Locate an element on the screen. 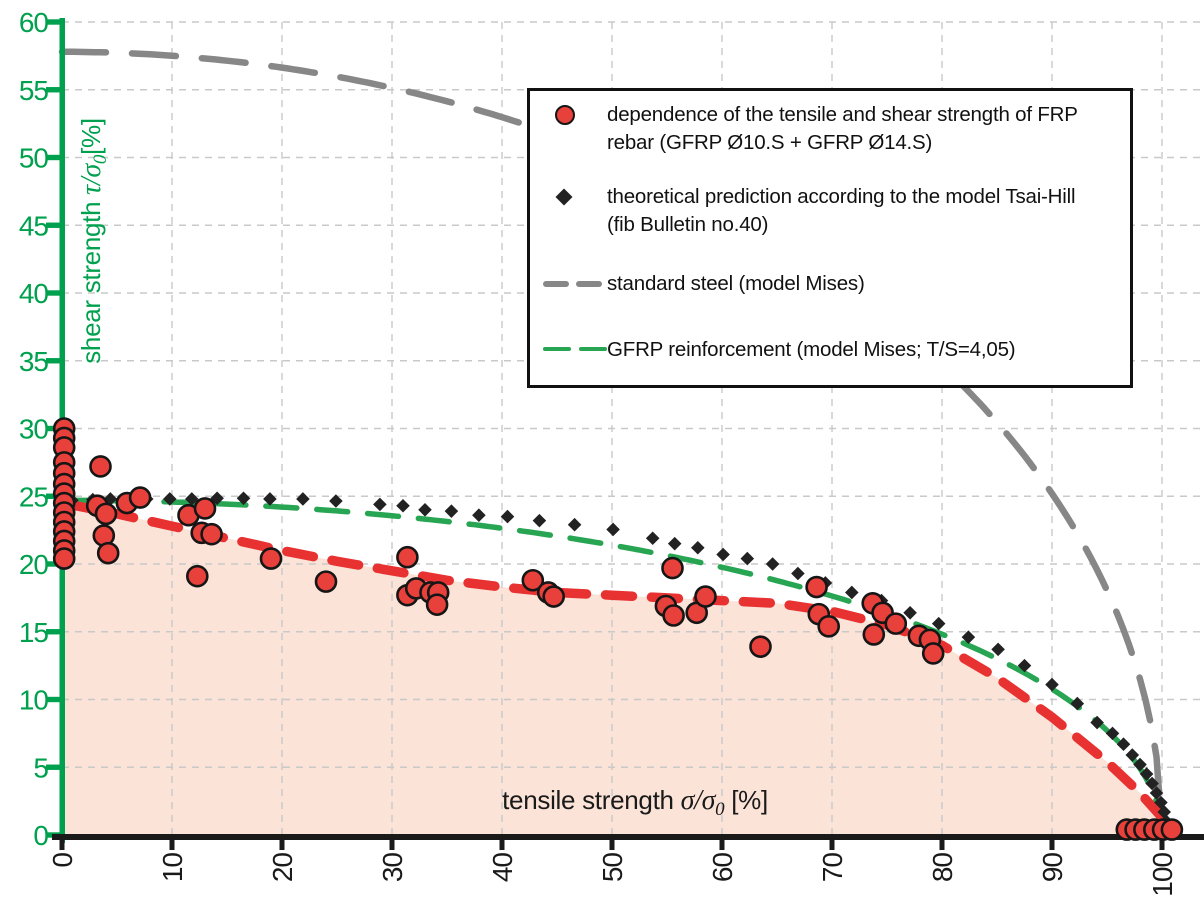  y-tick-label: 60 is located at coordinates (34, 22).